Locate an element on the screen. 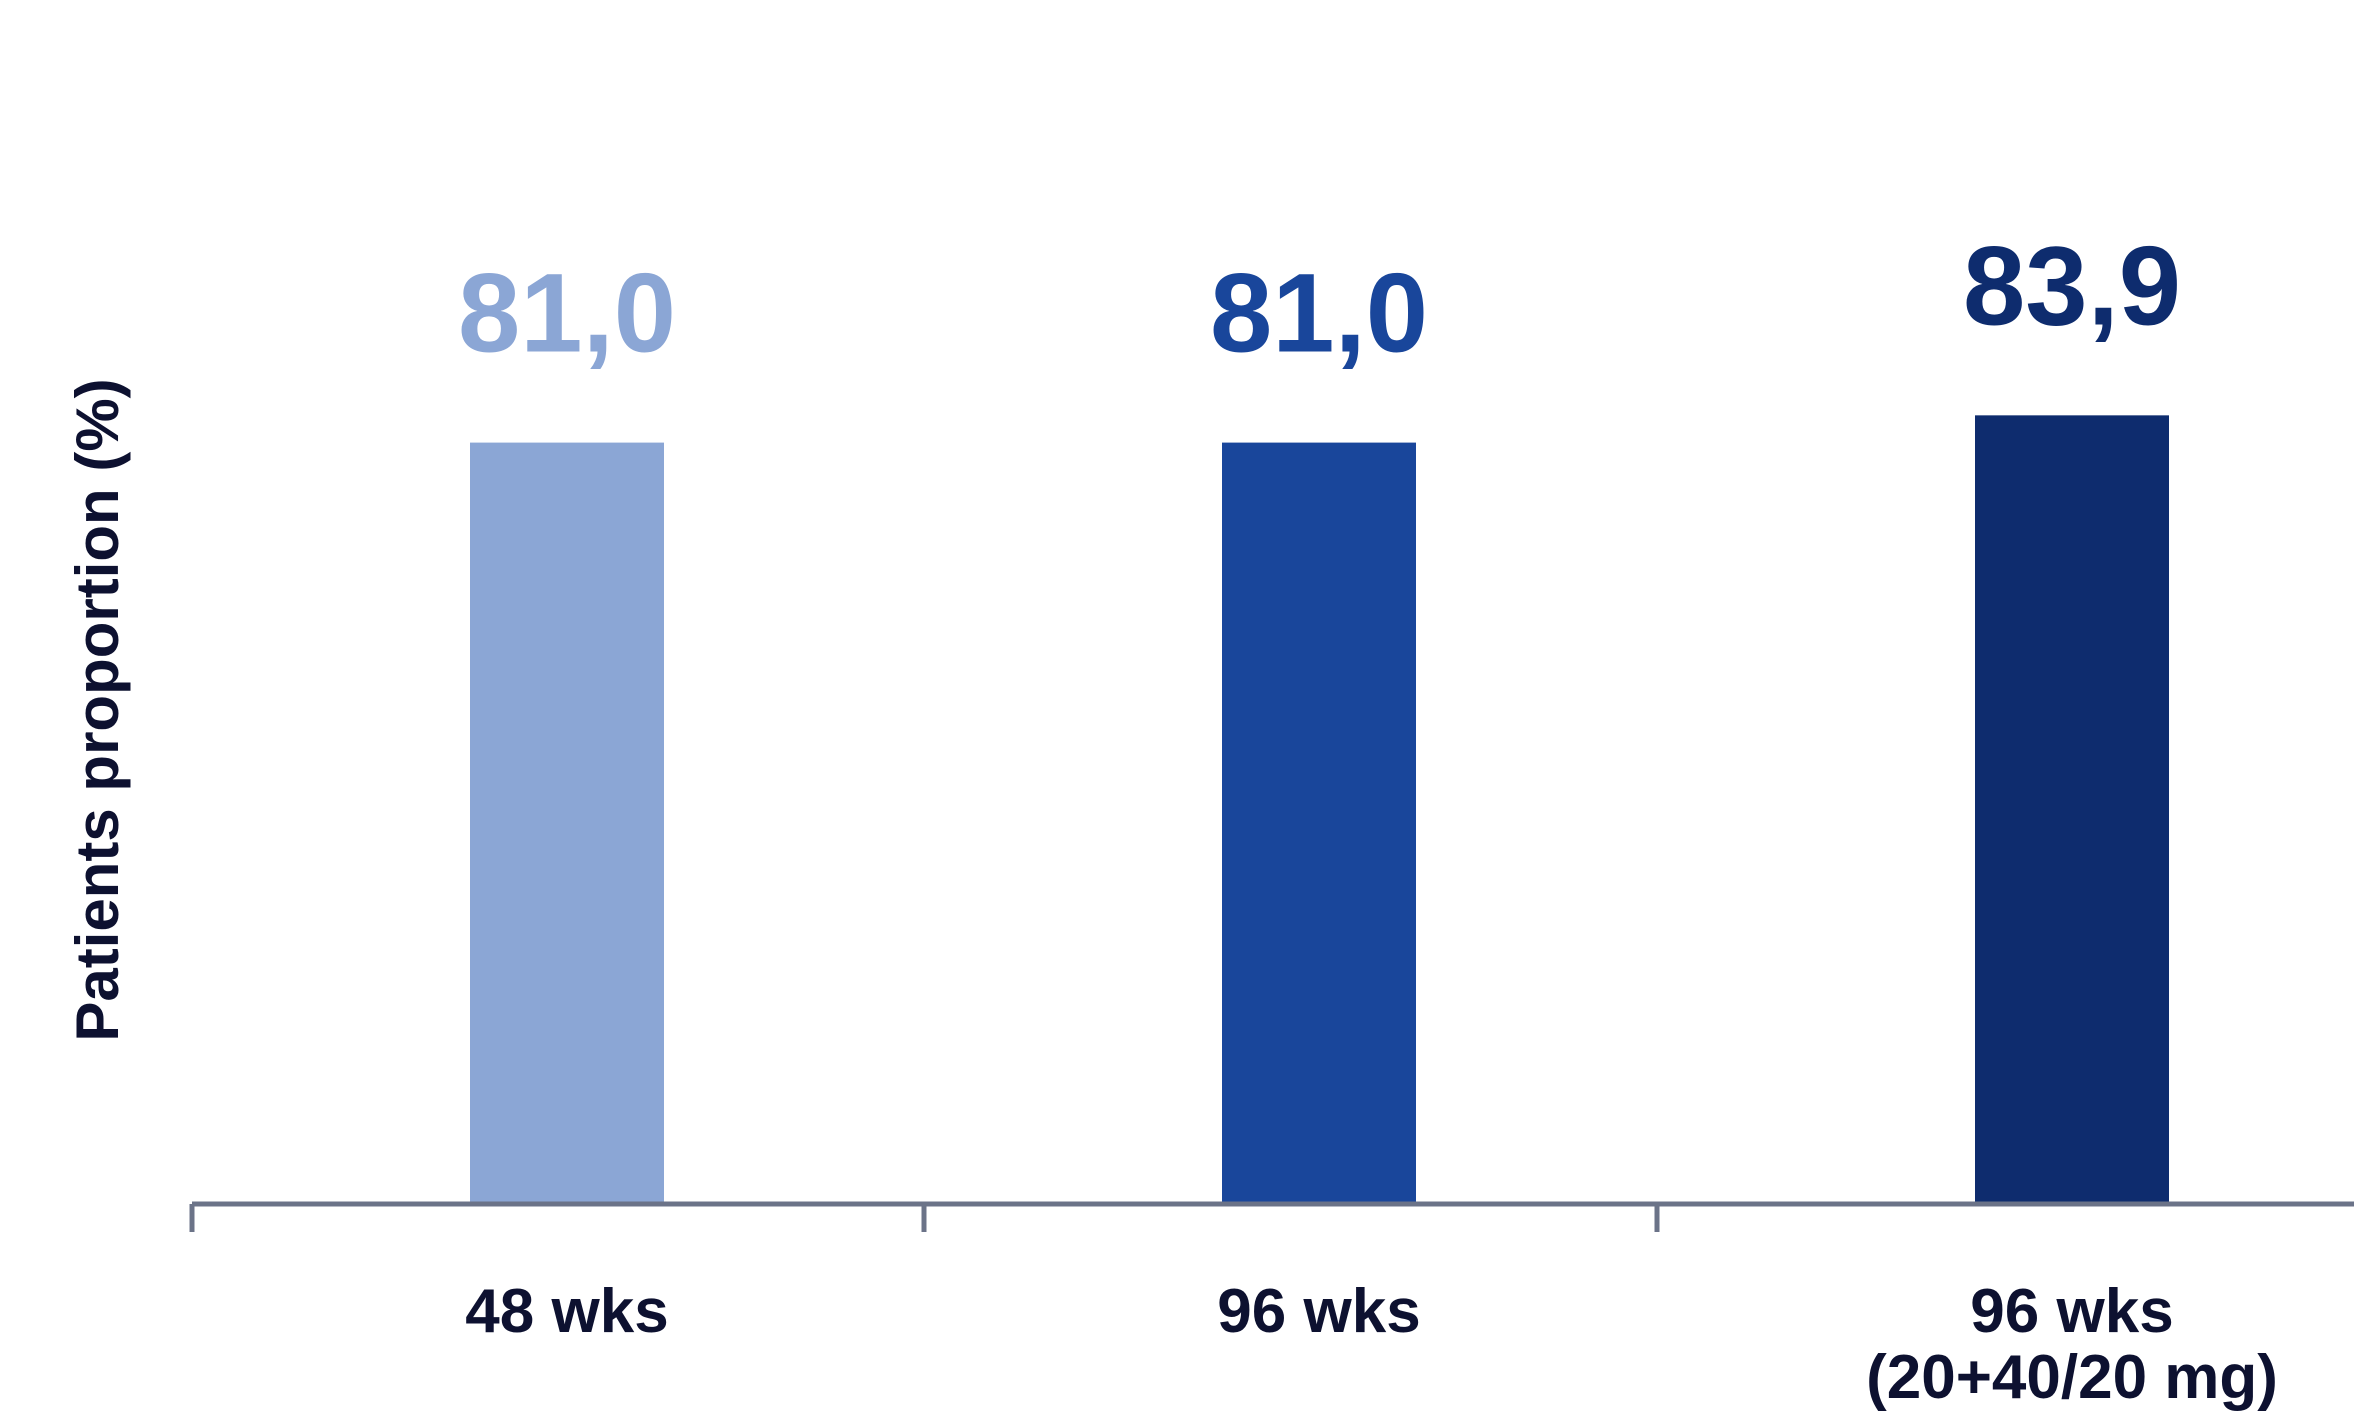 The height and width of the screenshot is (1414, 2354). category-label-1: 48 wks is located at coordinates (566, 1311).